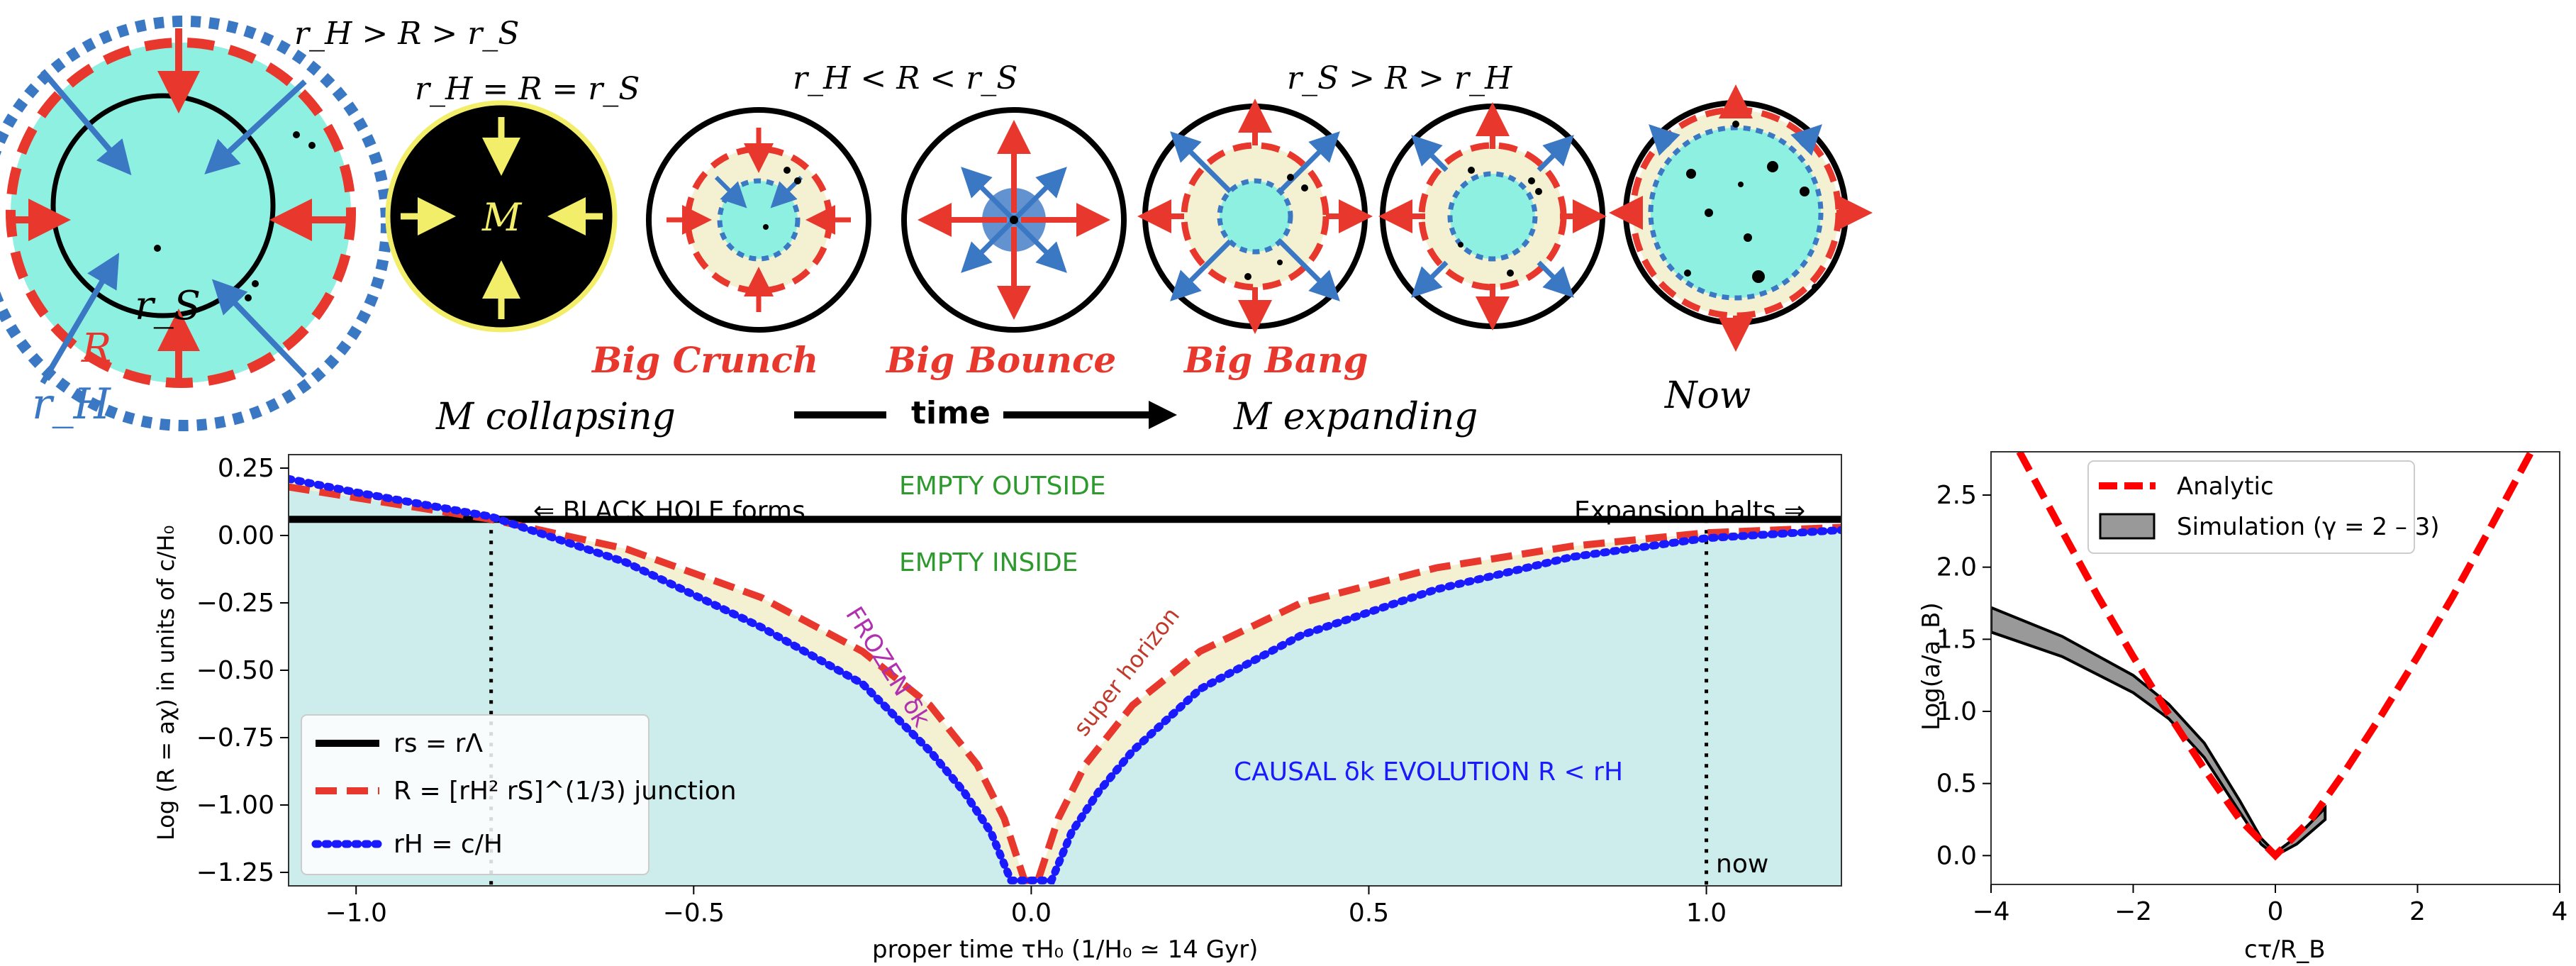  Describe the element at coordinates (694, 913) in the screenshot. I see `main-x-tick-label: −0.5` at that location.